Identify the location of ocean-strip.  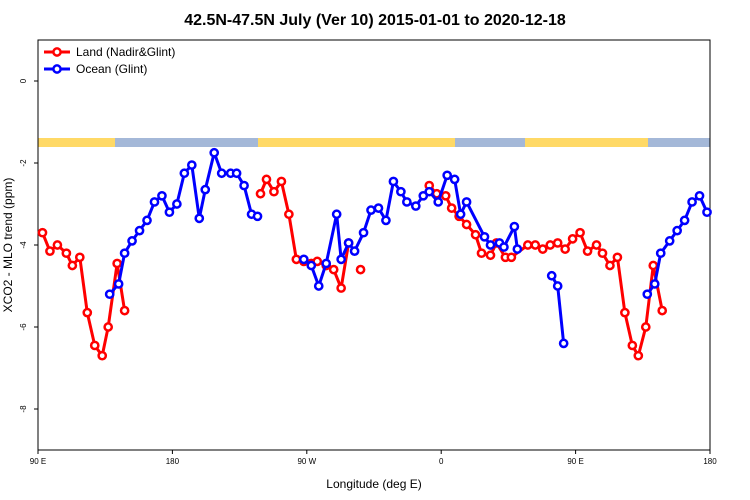
(490, 142).